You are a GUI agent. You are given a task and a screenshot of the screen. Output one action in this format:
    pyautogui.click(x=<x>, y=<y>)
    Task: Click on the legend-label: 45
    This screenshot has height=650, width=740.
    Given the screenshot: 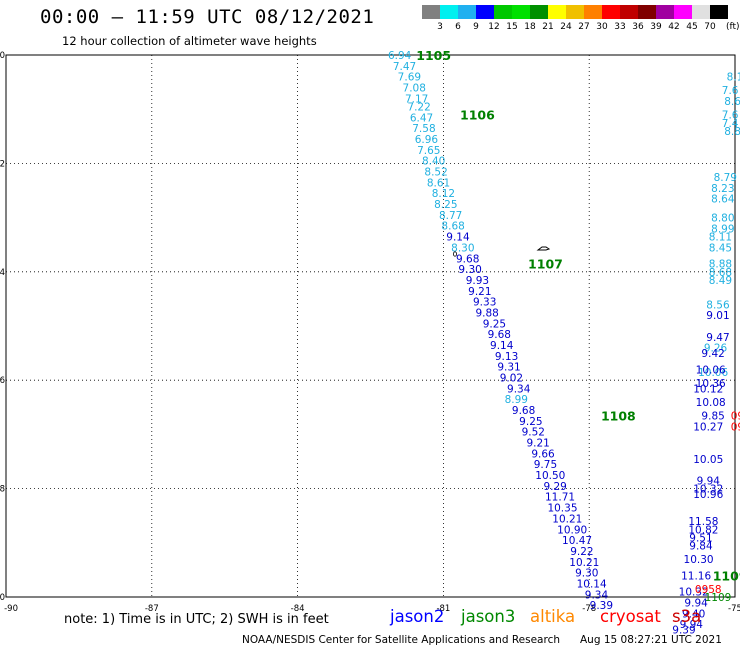 What is the action you would take?
    pyautogui.click(x=692, y=27)
    